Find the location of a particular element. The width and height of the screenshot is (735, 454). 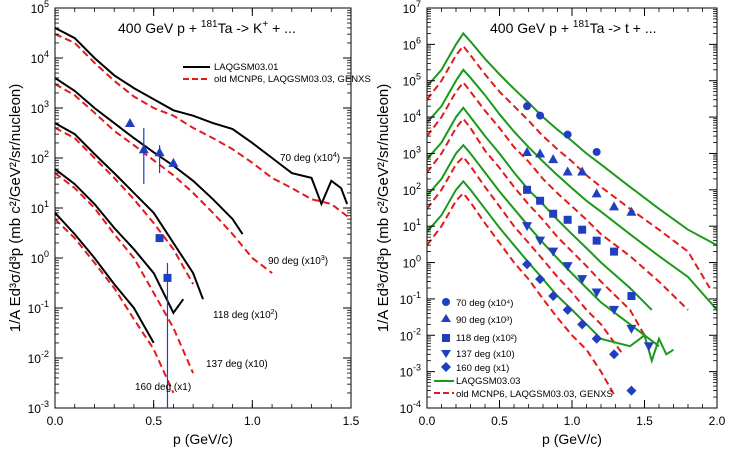

triton-y-tick-label: 10⁻¹ is located at coordinates (410, 298).